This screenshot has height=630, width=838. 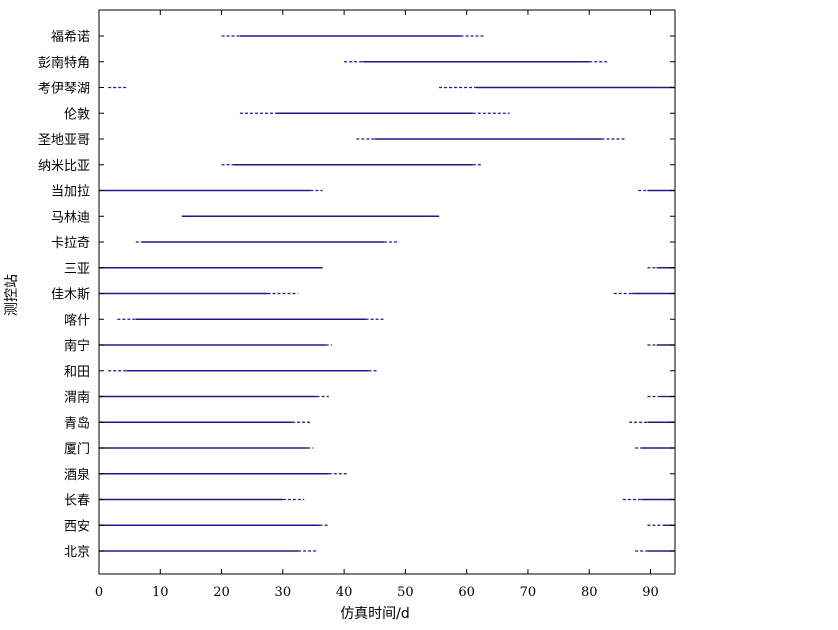 I want to click on x-tick-label: 30, so click(x=283, y=592).